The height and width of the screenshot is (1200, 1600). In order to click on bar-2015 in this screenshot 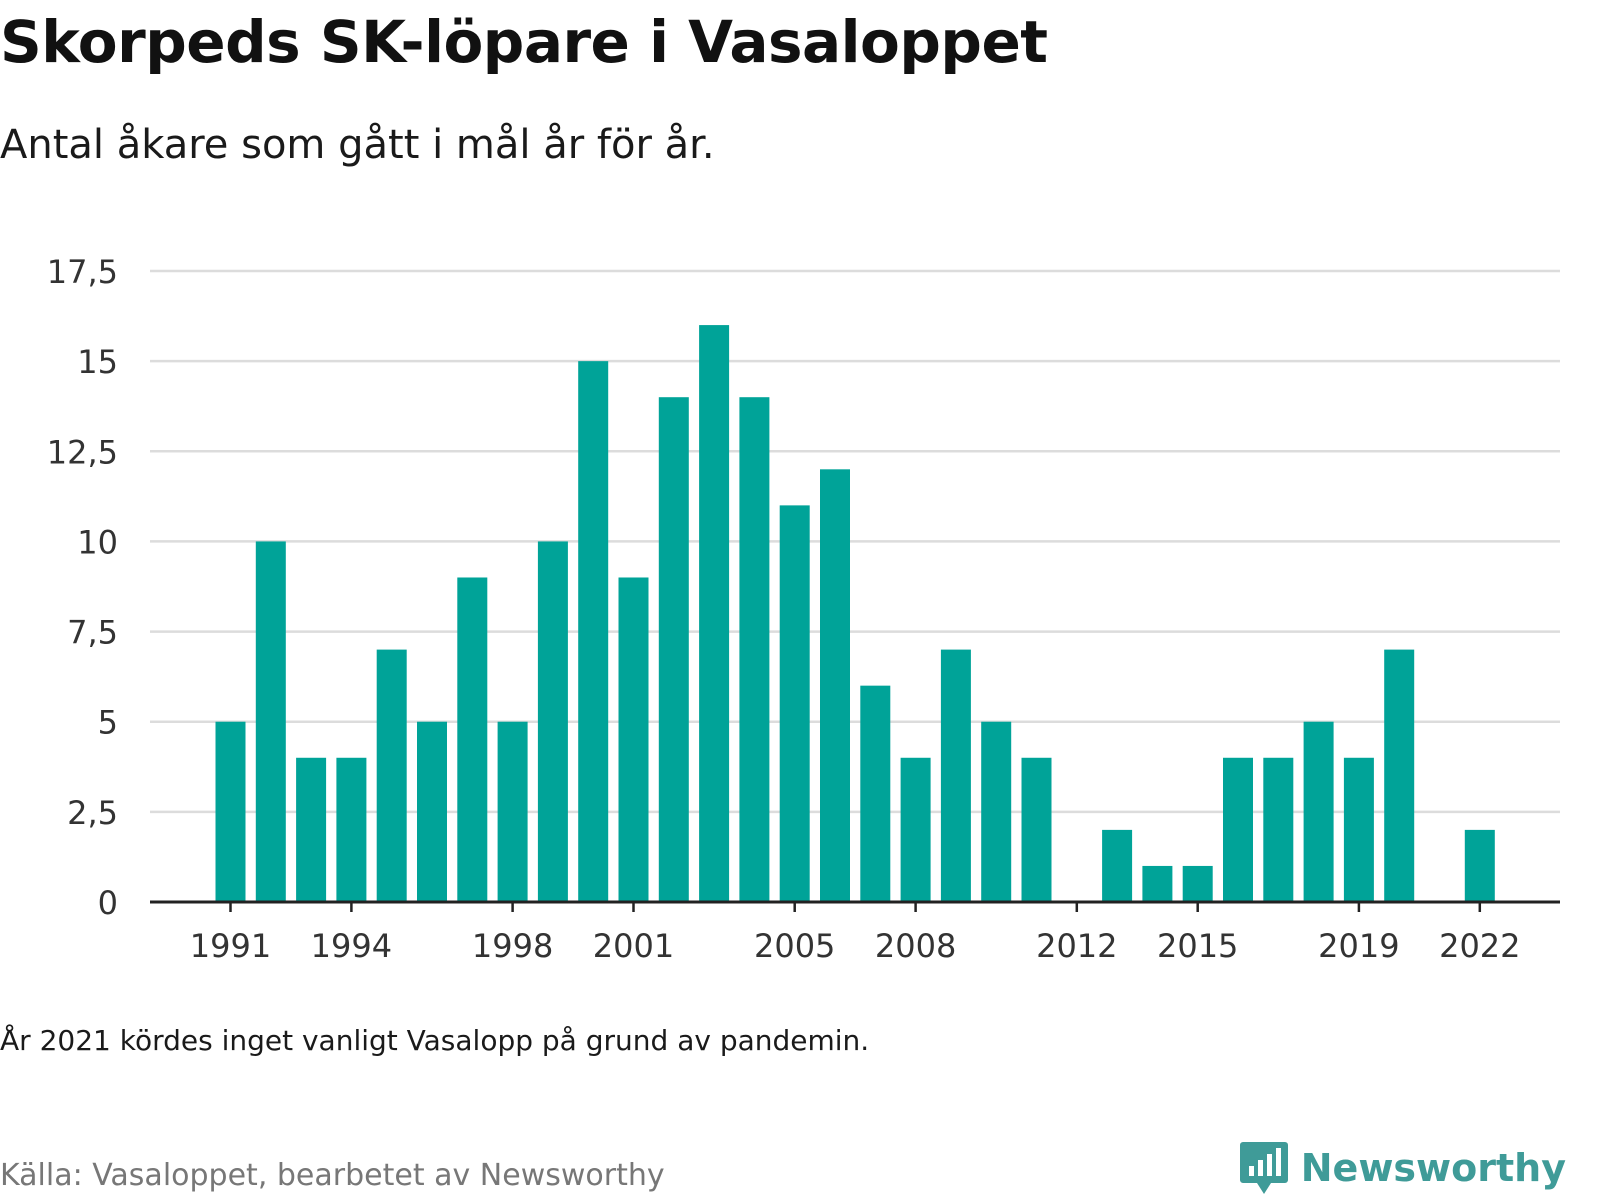, I will do `click(1197, 883)`.